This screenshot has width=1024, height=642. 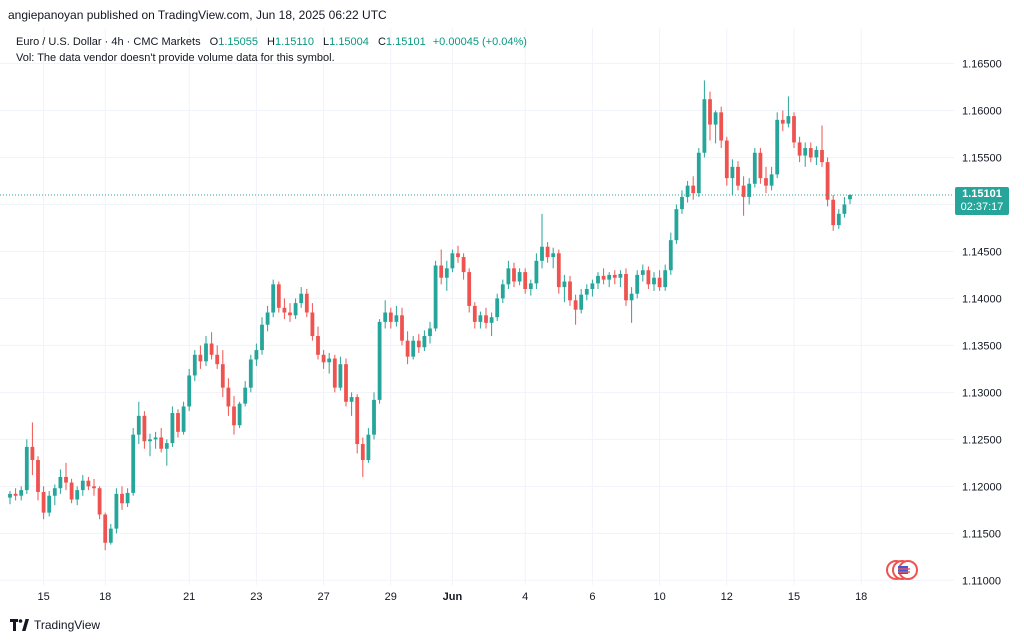 What do you see at coordinates (982, 200) in the screenshot?
I see `price-tag-box` at bounding box center [982, 200].